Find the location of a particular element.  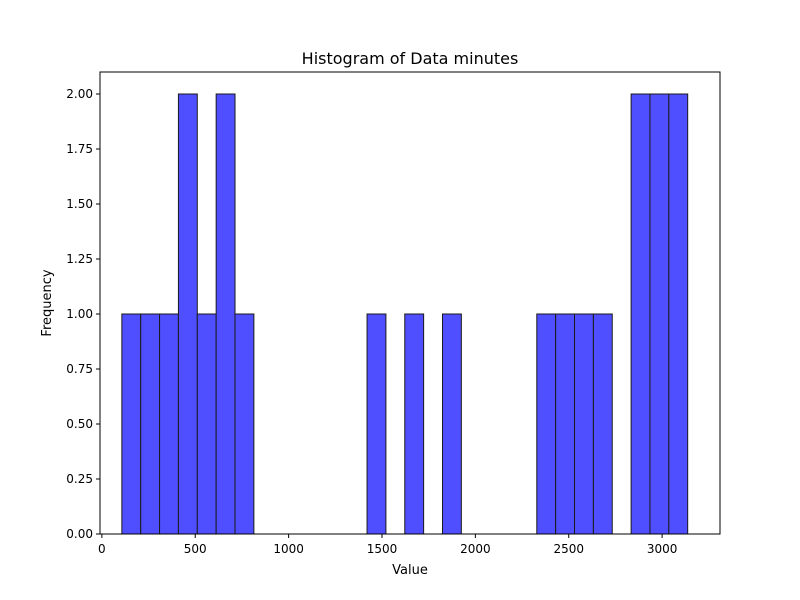

chart-title: Histogram of Data minutes is located at coordinates (410, 58).